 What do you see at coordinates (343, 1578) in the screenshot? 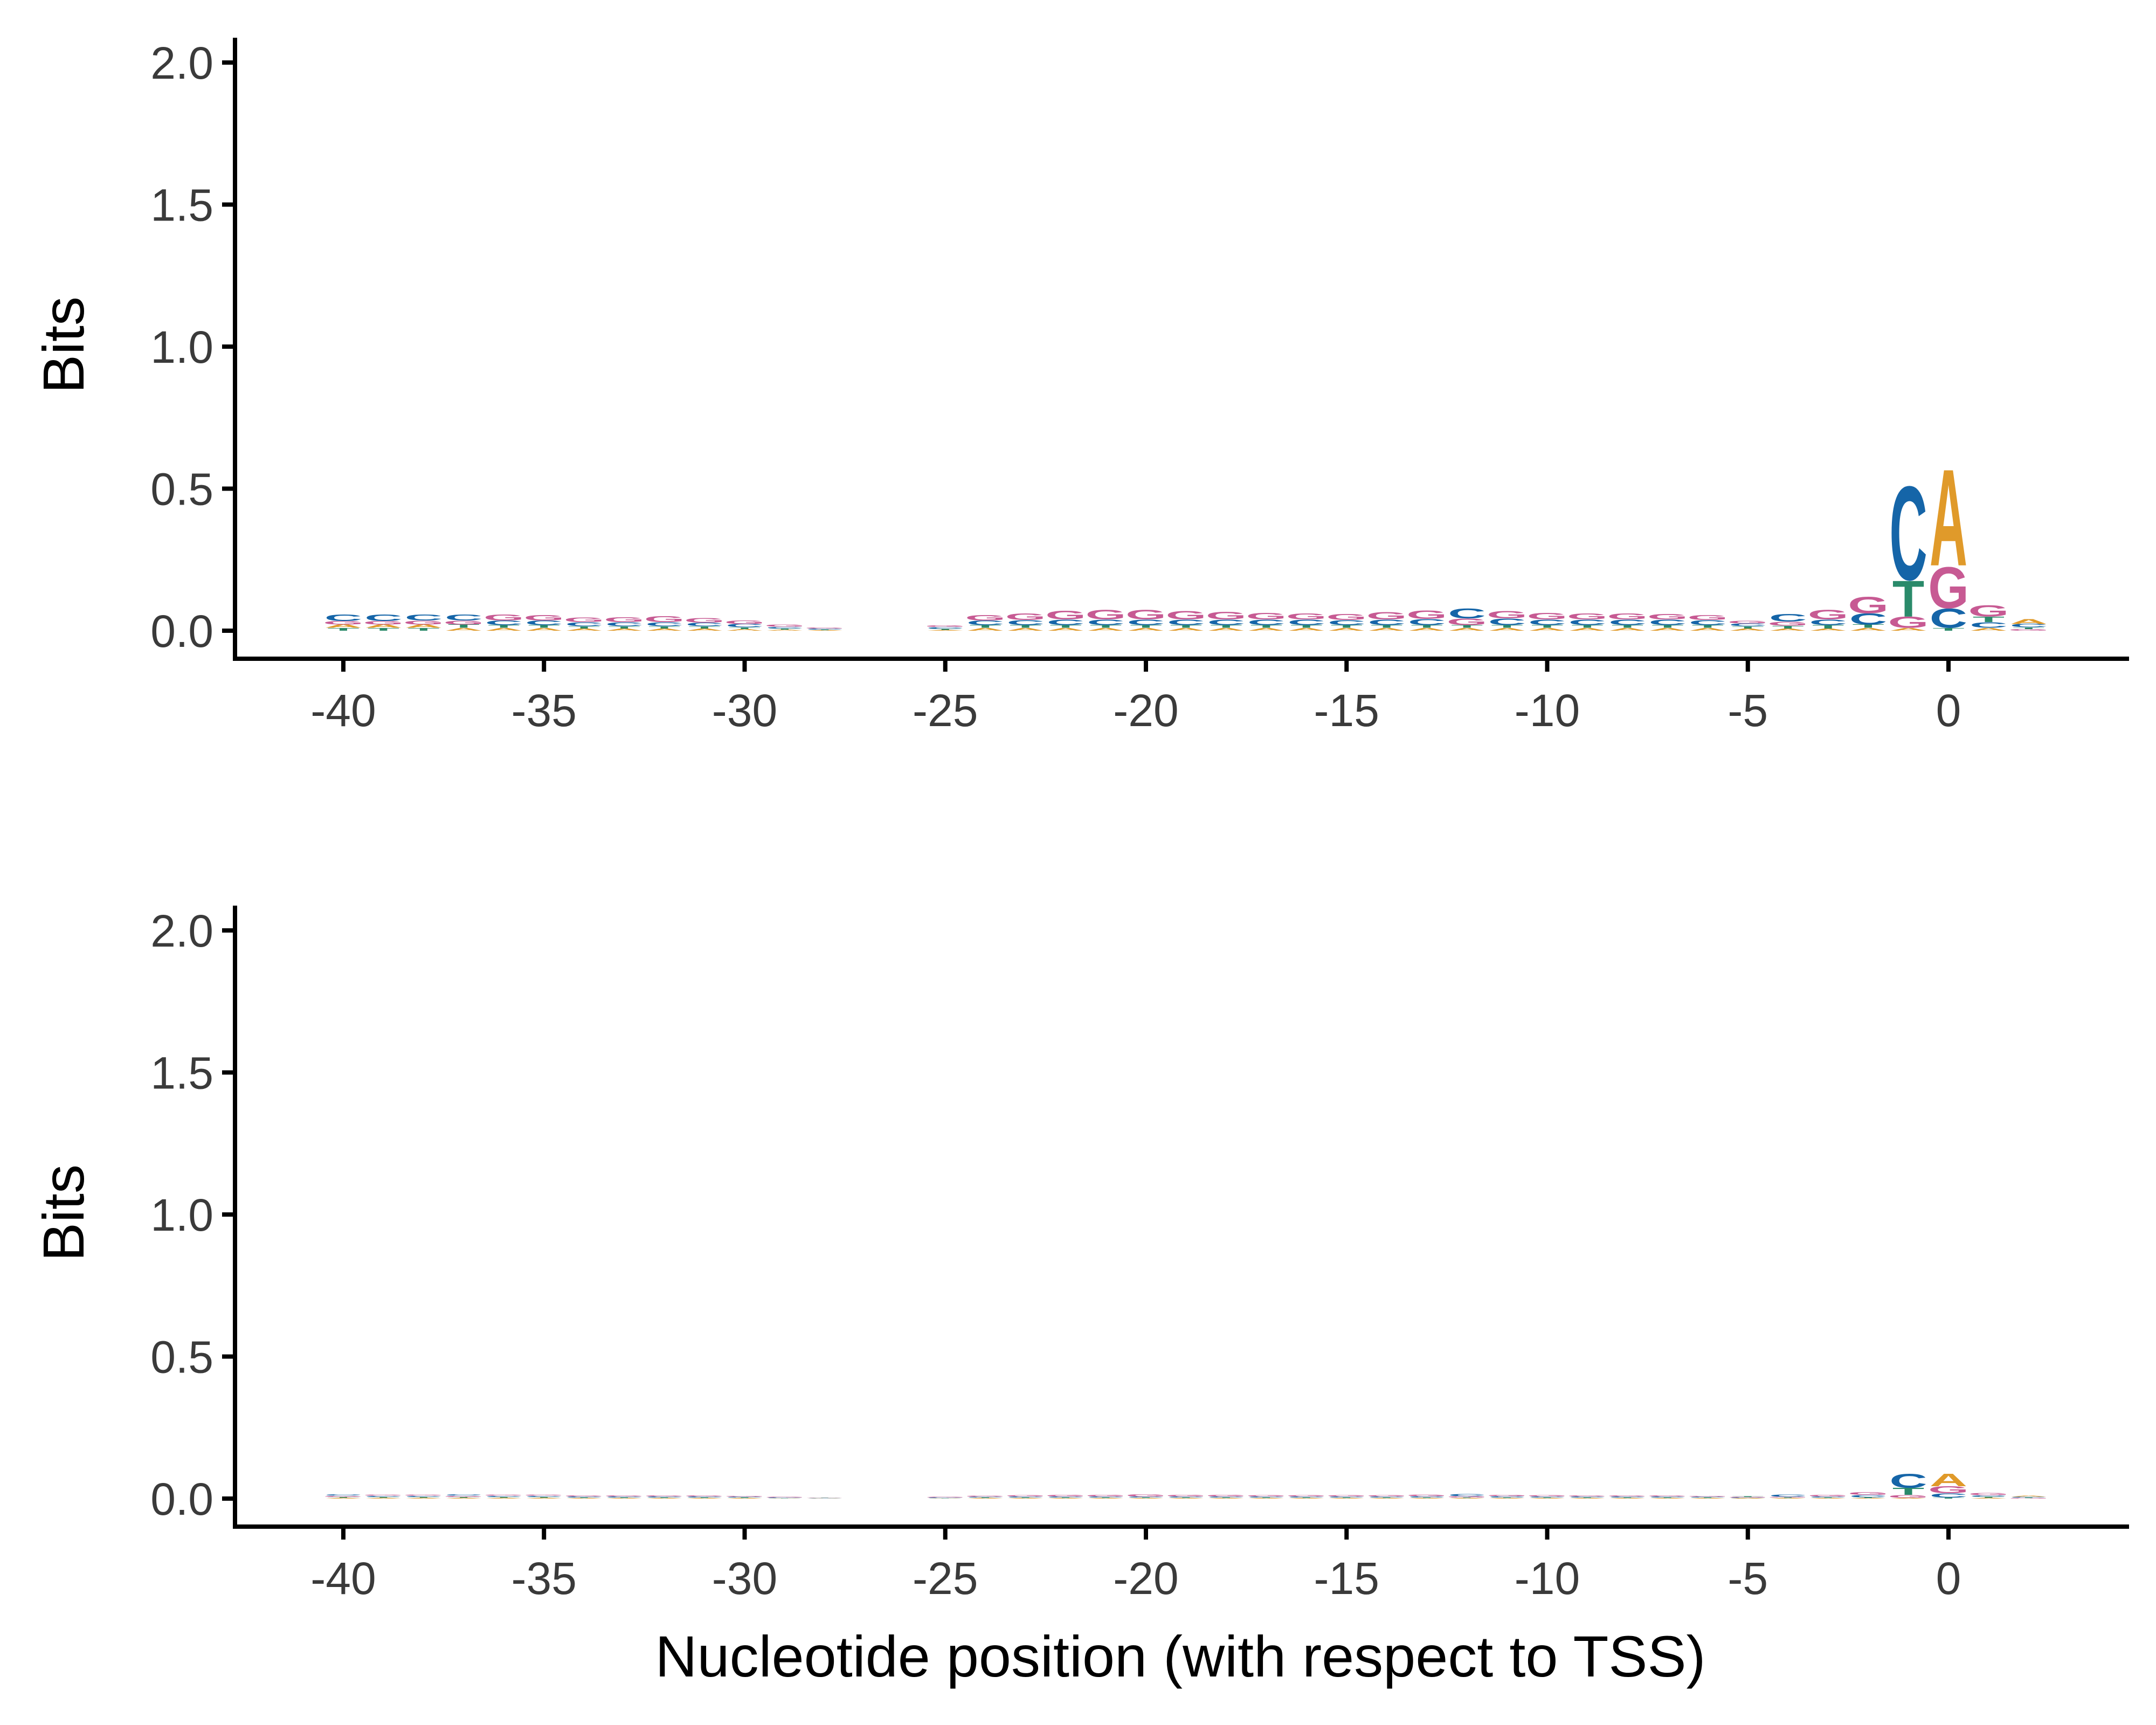
I see `bottom-x-tick-label: -40` at bounding box center [343, 1578].